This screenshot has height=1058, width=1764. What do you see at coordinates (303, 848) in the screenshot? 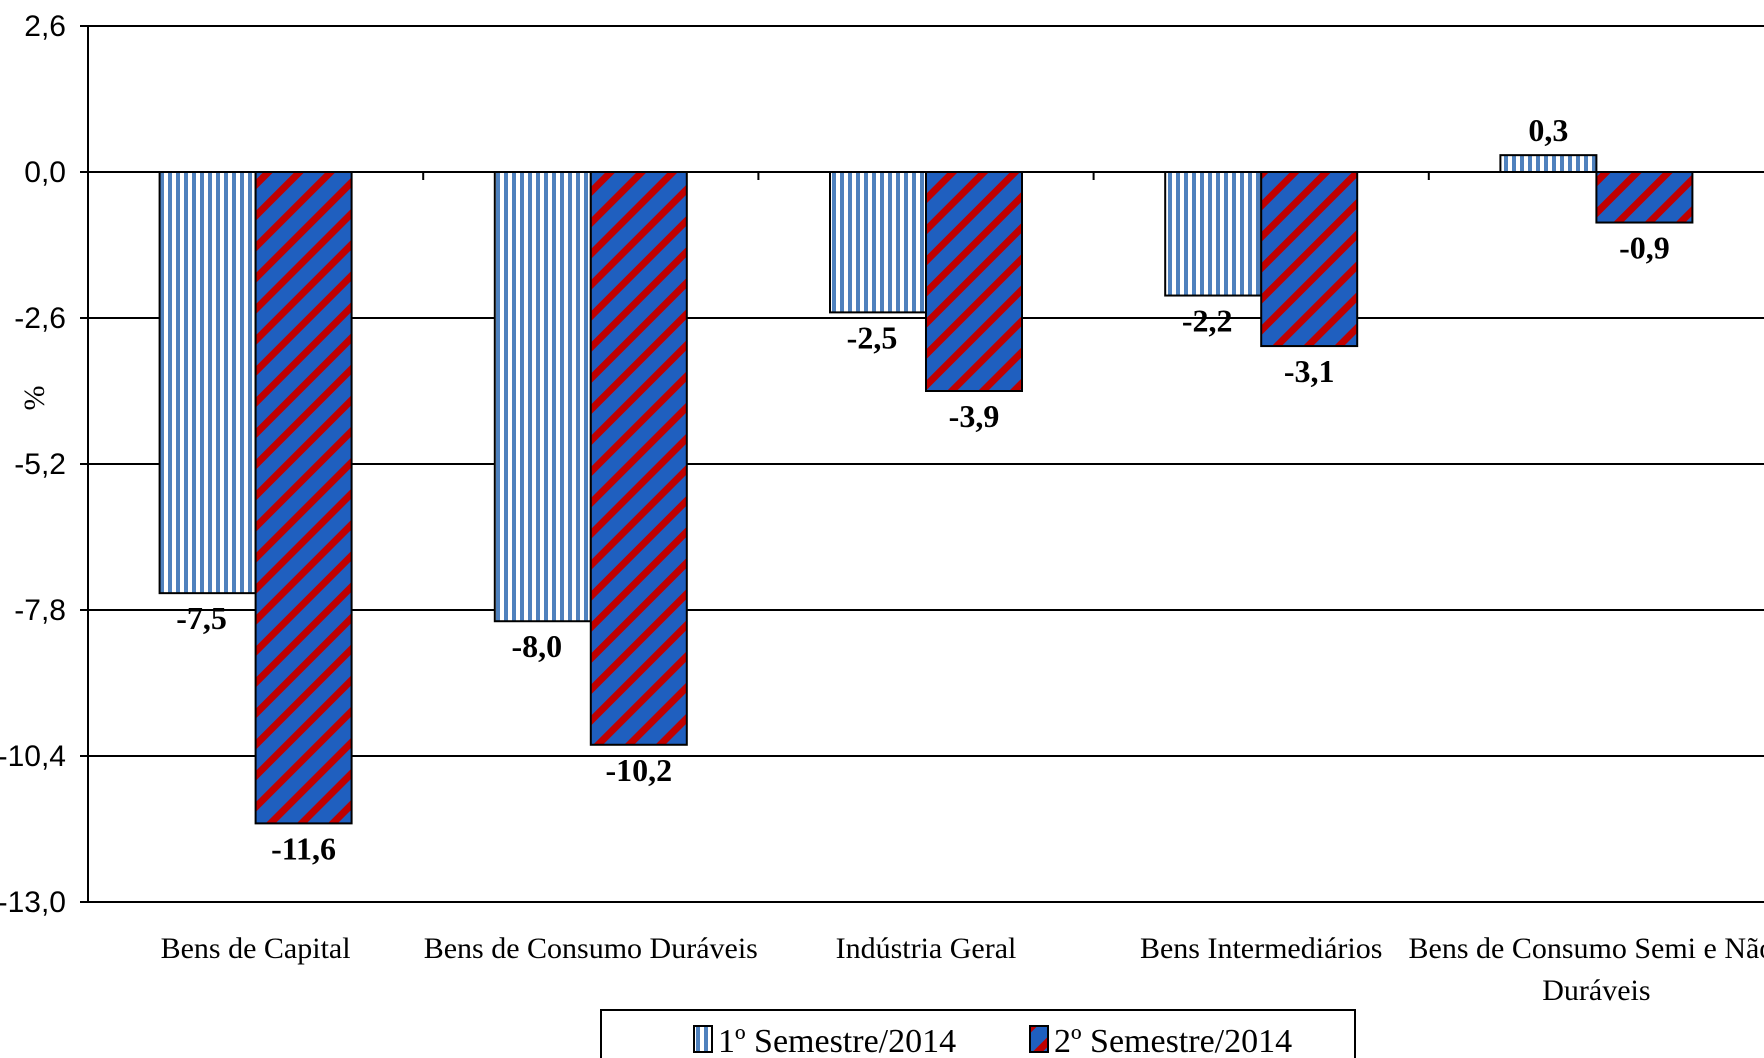
I see `data-label: -11,6` at bounding box center [303, 848].